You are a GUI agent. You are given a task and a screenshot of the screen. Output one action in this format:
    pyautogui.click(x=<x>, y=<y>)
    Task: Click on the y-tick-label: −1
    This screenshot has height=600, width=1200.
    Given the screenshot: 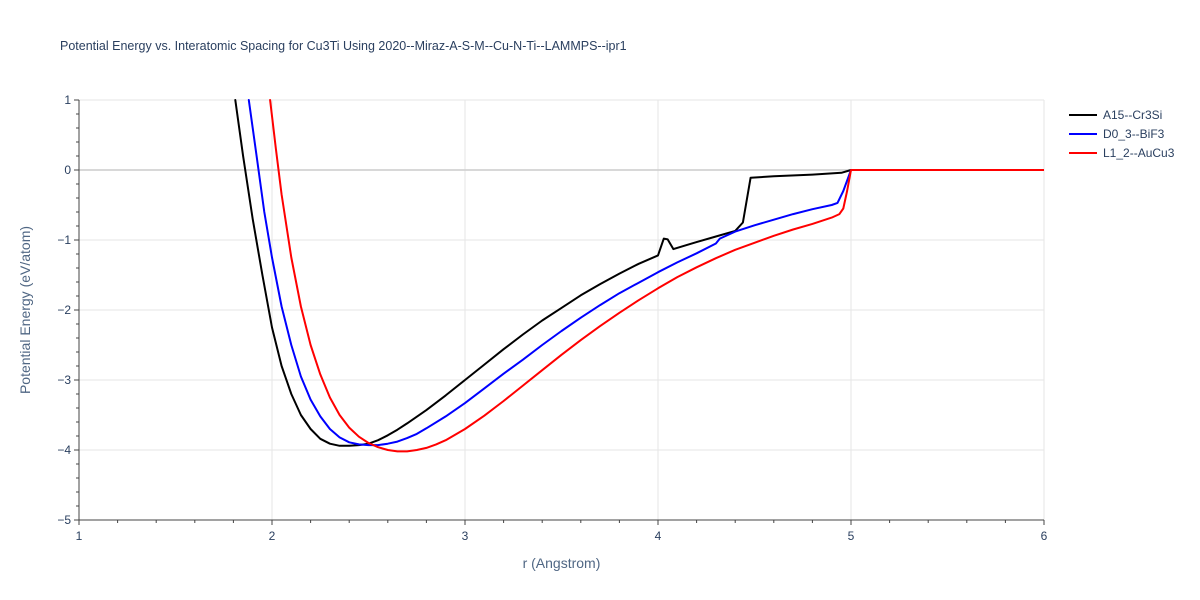 What is the action you would take?
    pyautogui.click(x=64, y=240)
    